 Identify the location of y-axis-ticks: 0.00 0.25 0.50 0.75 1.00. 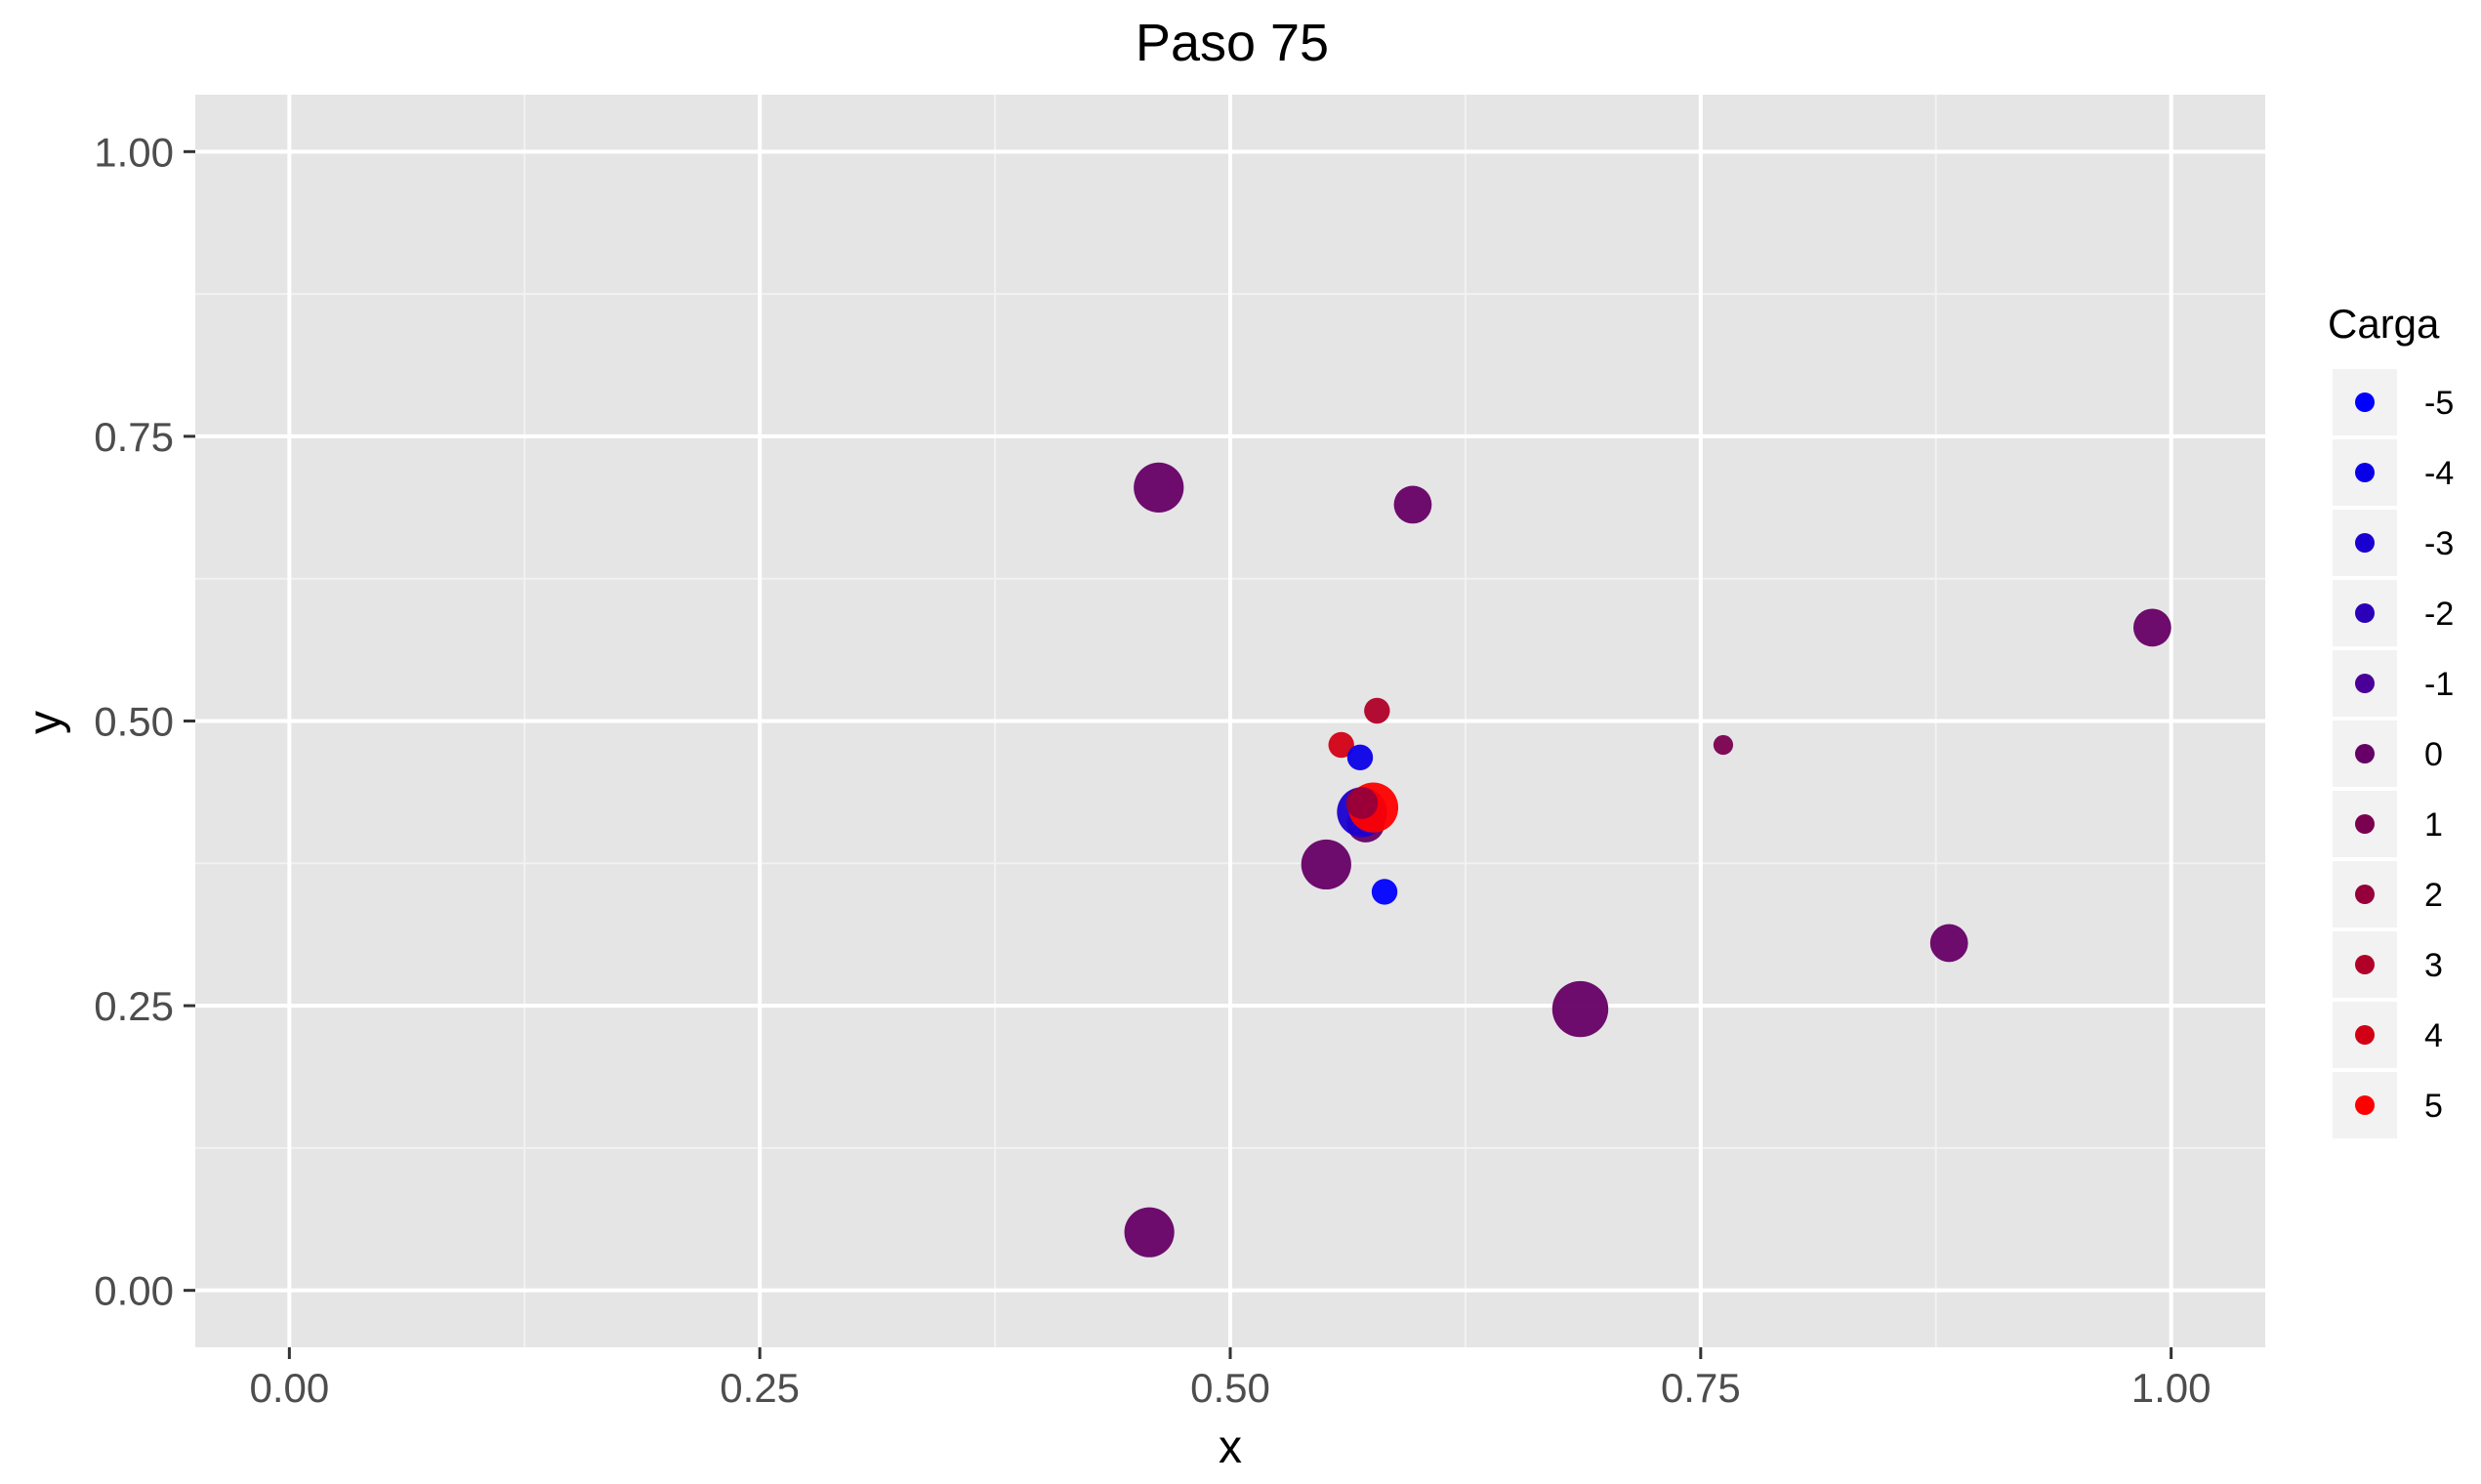
(145, 722).